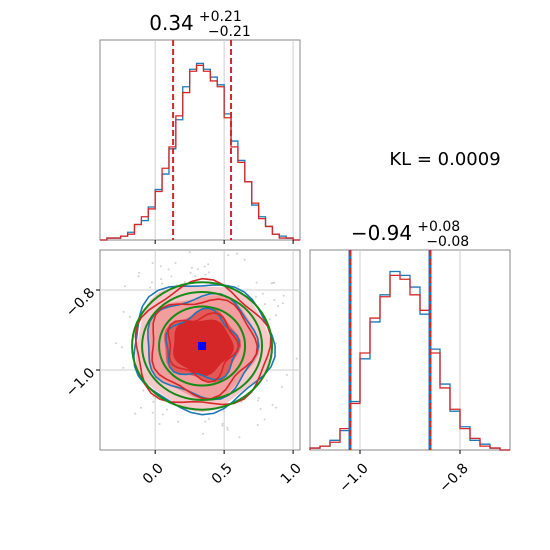 The height and width of the screenshot is (550, 550). What do you see at coordinates (153, 473) in the screenshot?
I see `joint-x-tick-label: 0.0` at bounding box center [153, 473].